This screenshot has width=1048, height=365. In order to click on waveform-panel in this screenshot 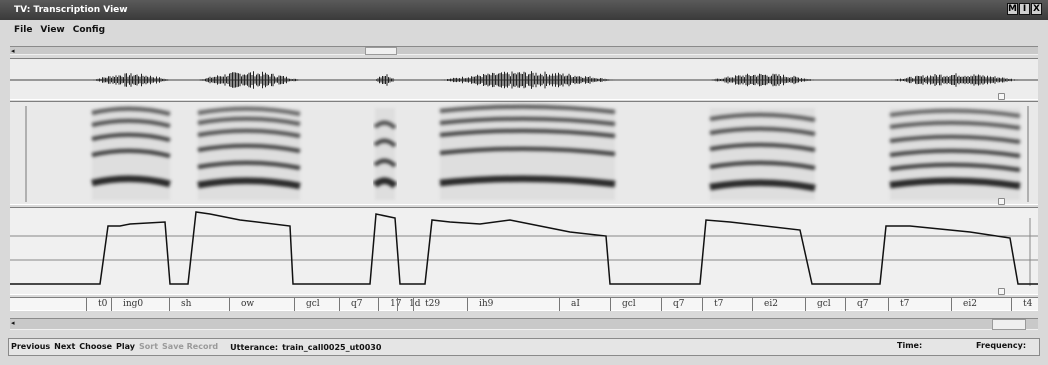, I will do `click(524, 79)`.